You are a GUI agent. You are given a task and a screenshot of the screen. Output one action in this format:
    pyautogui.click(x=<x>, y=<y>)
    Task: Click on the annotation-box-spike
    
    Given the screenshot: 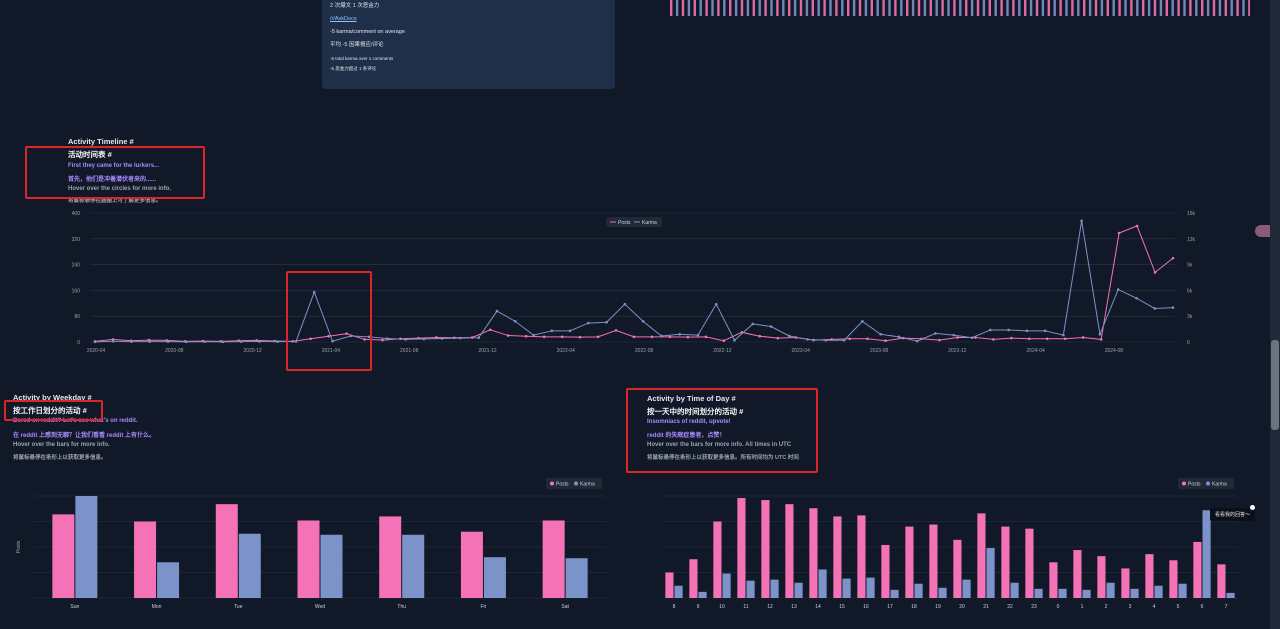 What is the action you would take?
    pyautogui.click(x=329, y=321)
    